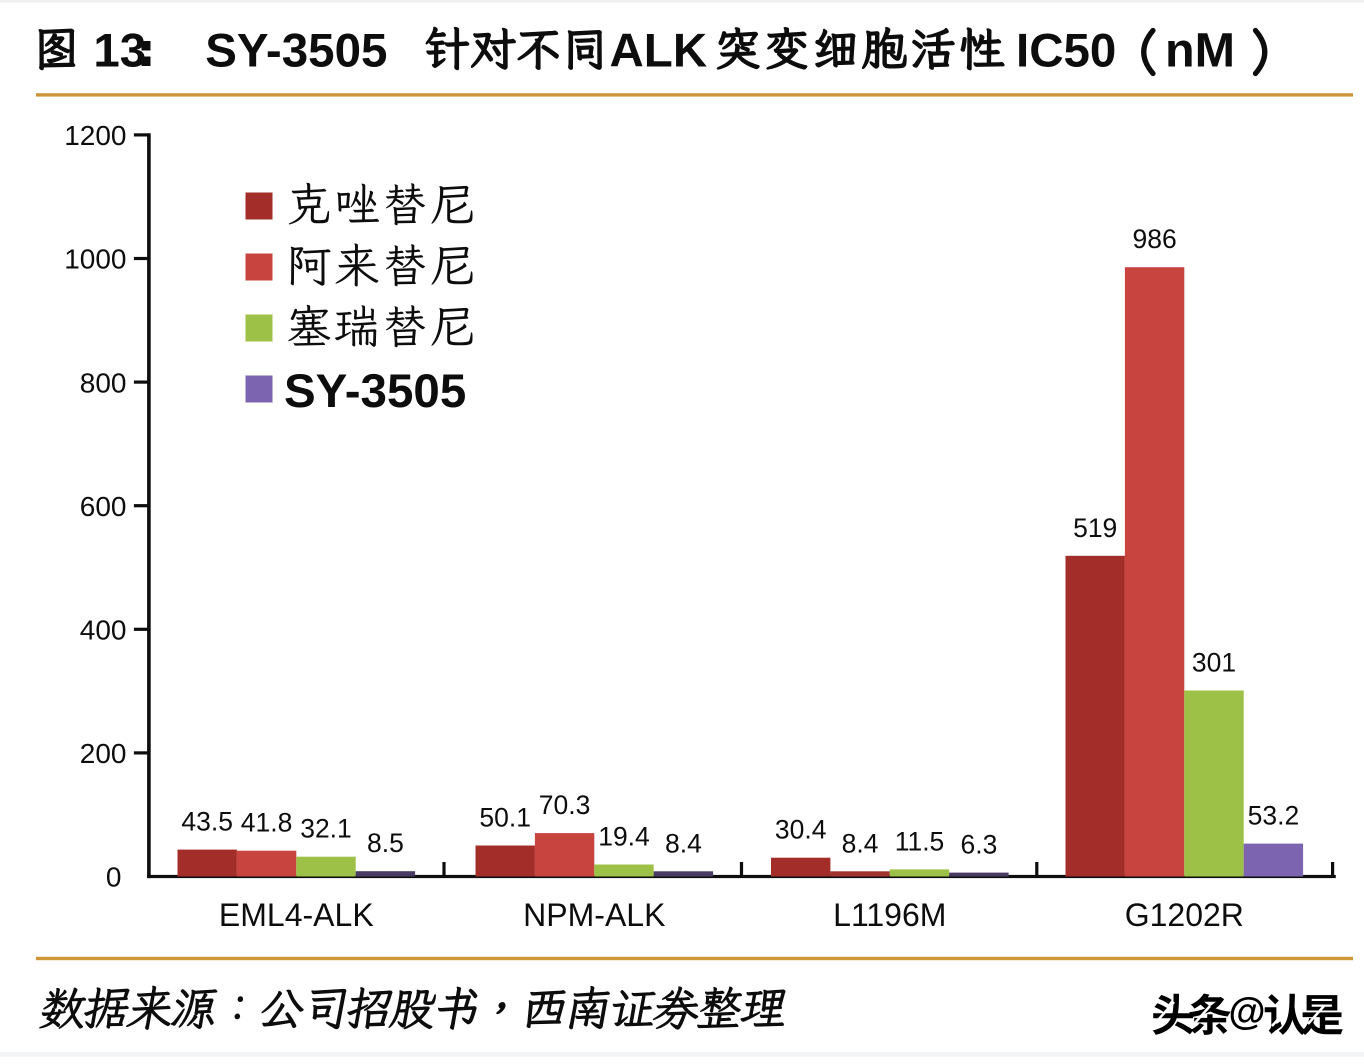 This screenshot has height=1064, width=1364. I want to click on svg-text: NPM-ALK, so click(594, 915).